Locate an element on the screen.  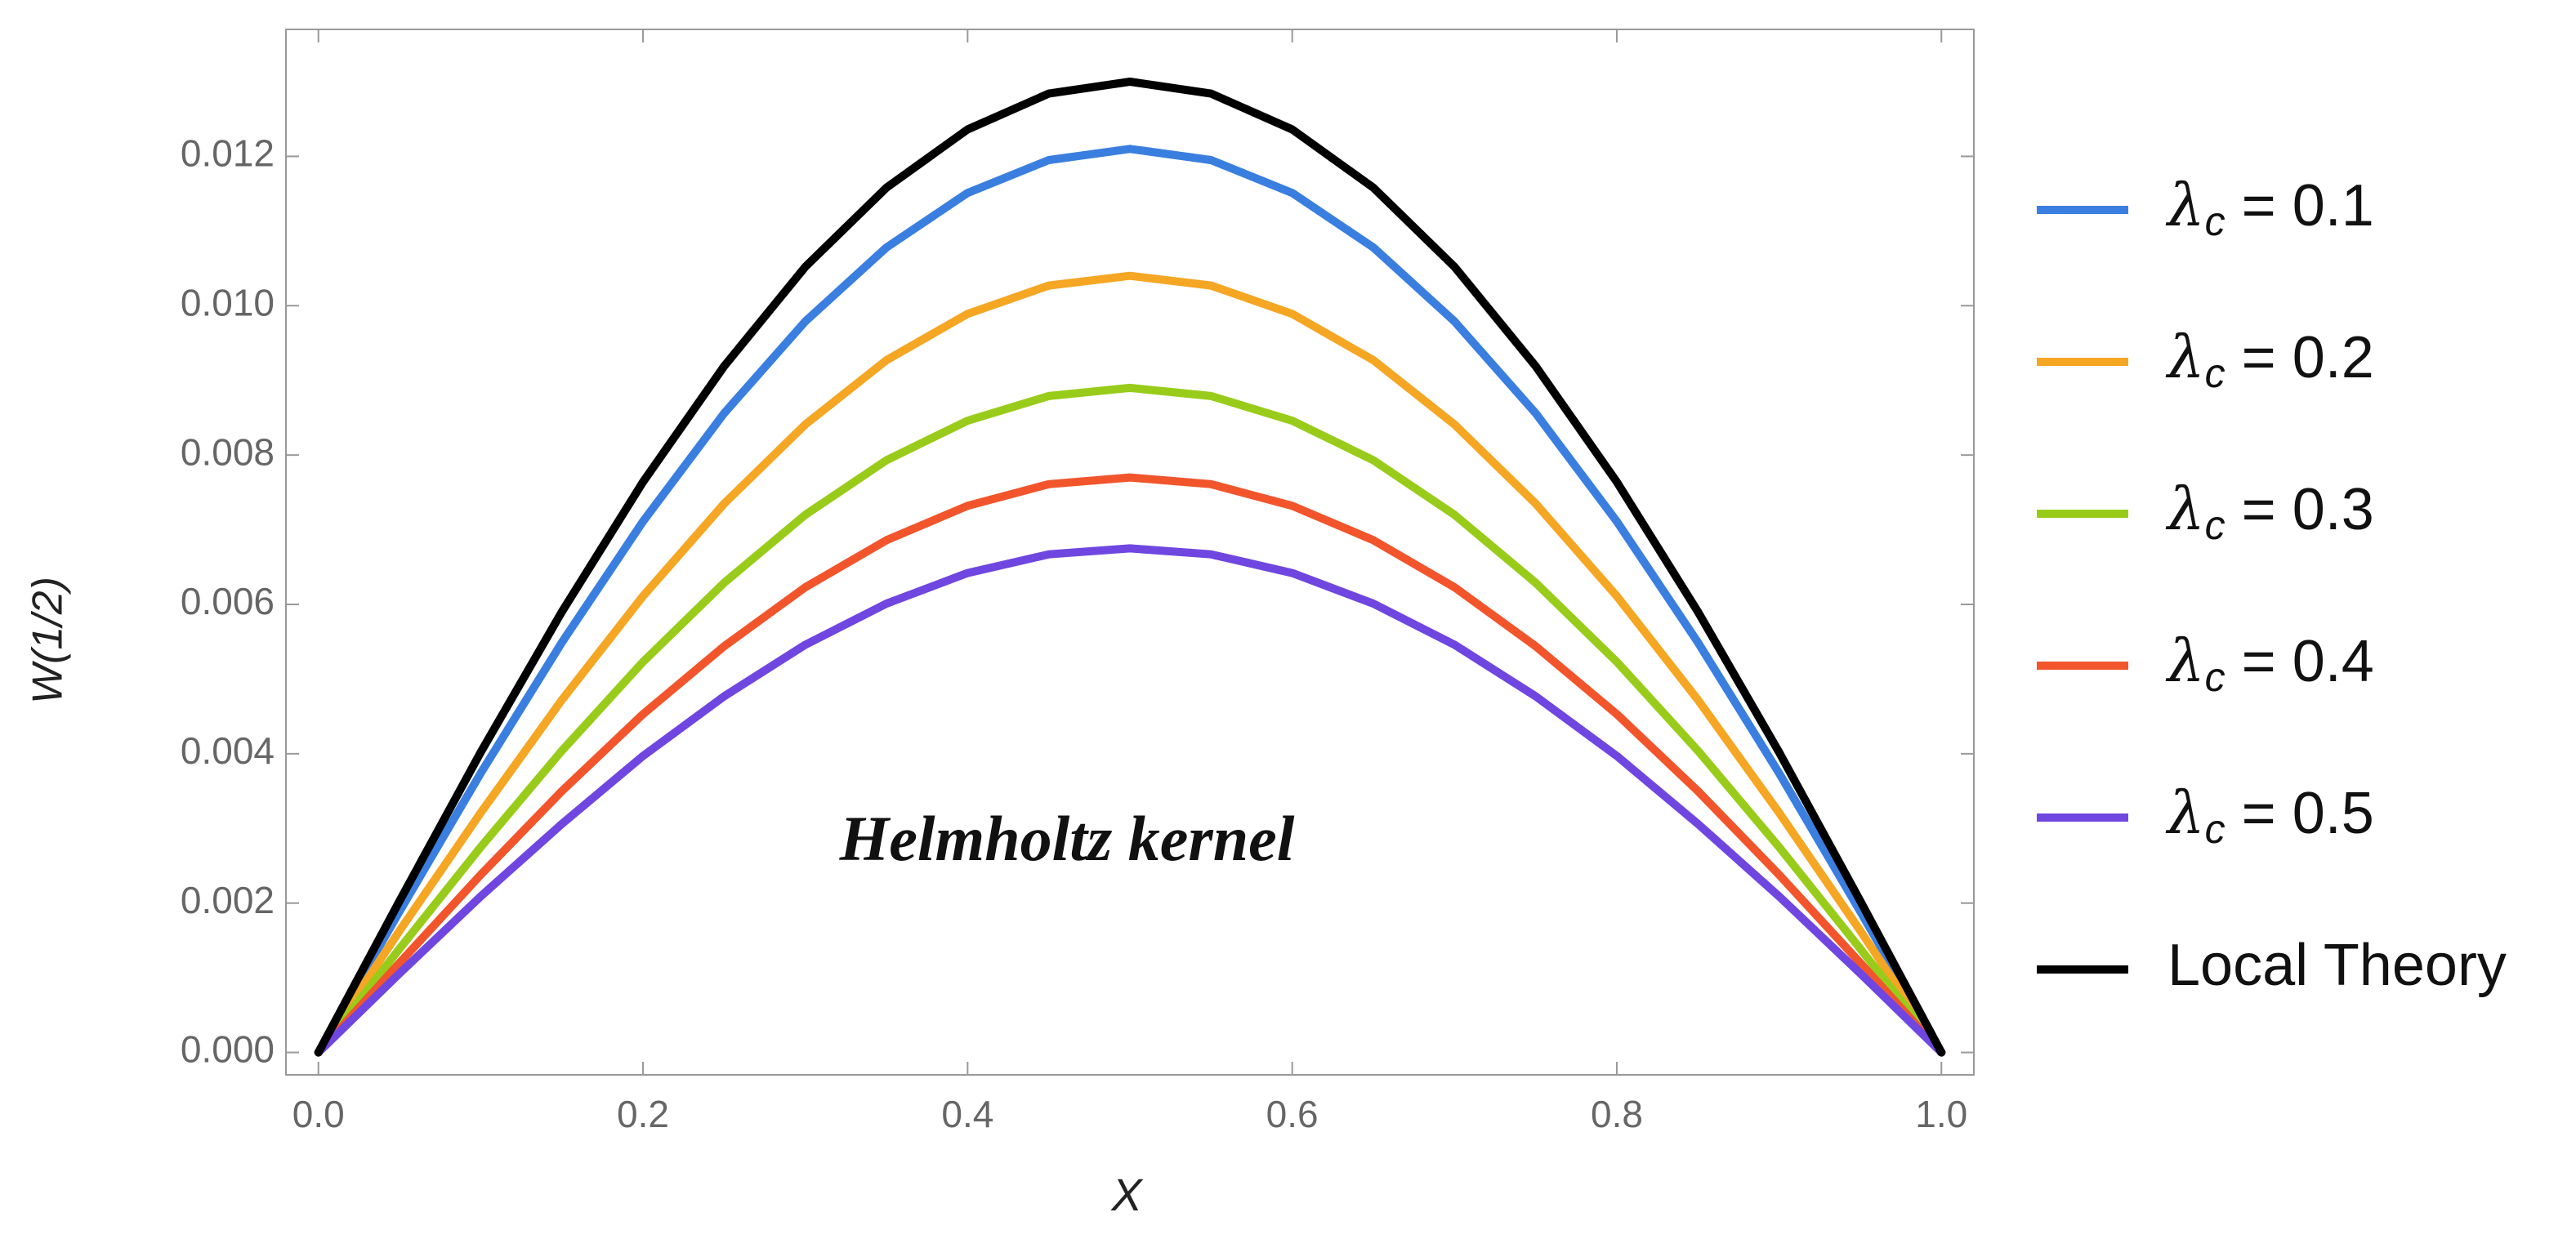
y-tick-label: 0.006 is located at coordinates (228, 601).